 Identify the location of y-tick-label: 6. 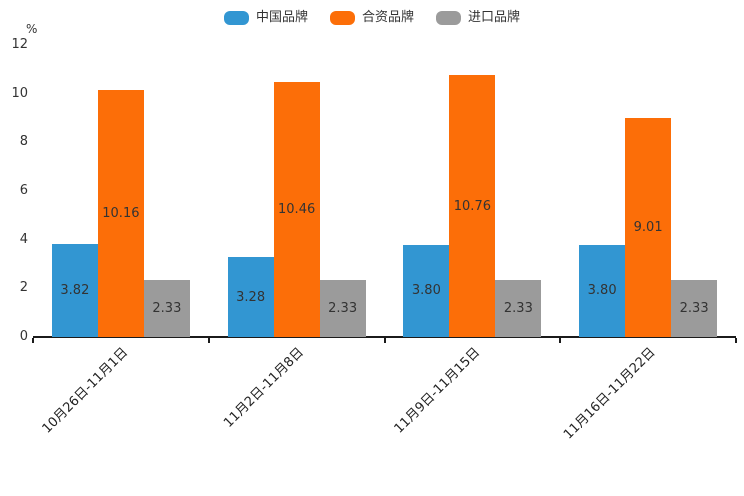
(23, 190).